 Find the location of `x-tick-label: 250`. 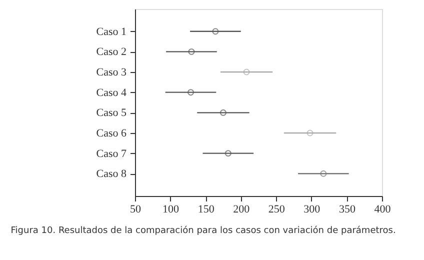

x-tick-label: 250 is located at coordinates (277, 210).